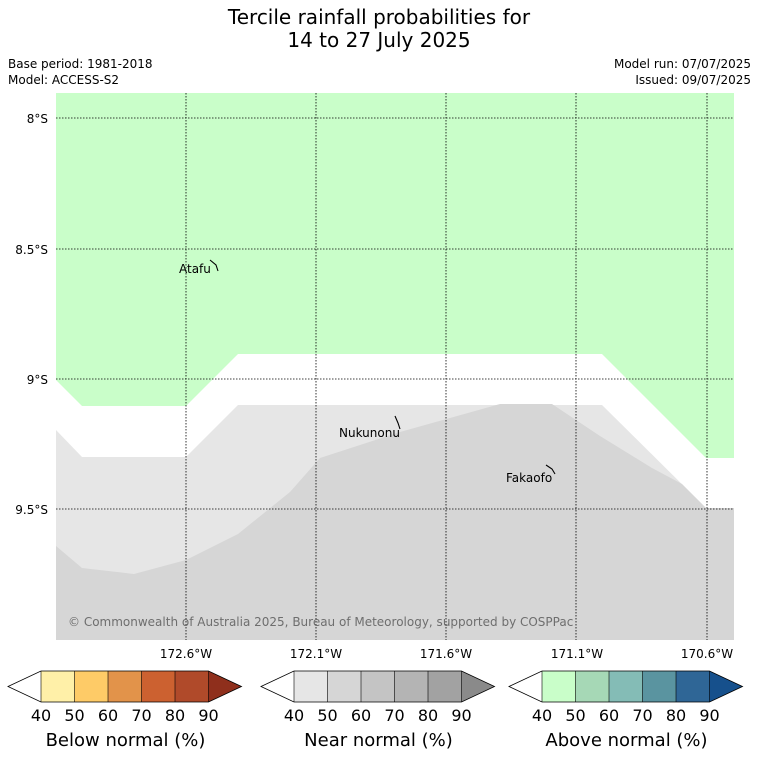 The image size is (758, 781). I want to click on map-title-line2: 14 to 27 July 2025, so click(379, 40).